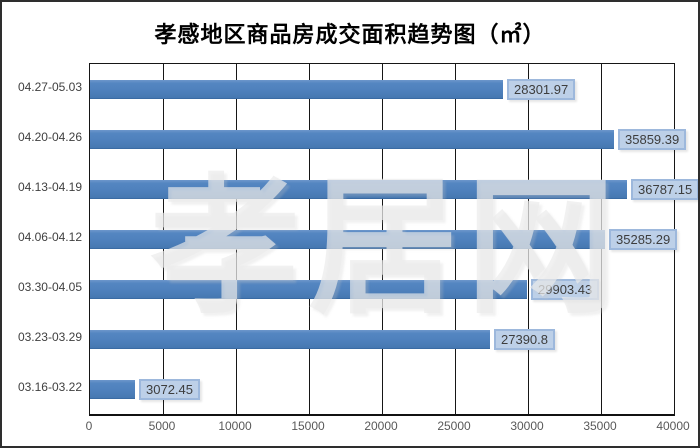 This screenshot has width=700, height=448. What do you see at coordinates (49, 137) in the screenshot?
I see `category-label: 04.20-04.26` at bounding box center [49, 137].